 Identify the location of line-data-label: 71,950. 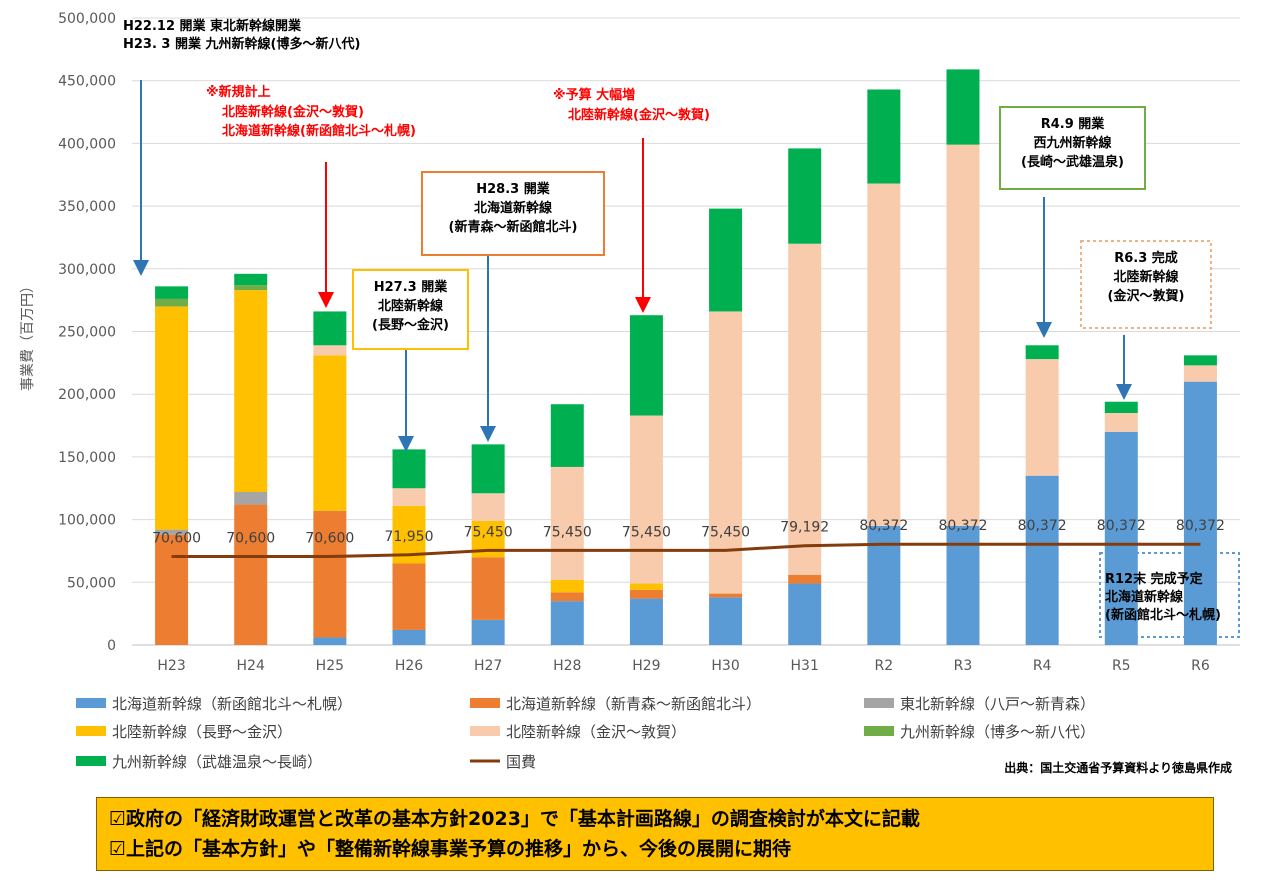
(409, 537).